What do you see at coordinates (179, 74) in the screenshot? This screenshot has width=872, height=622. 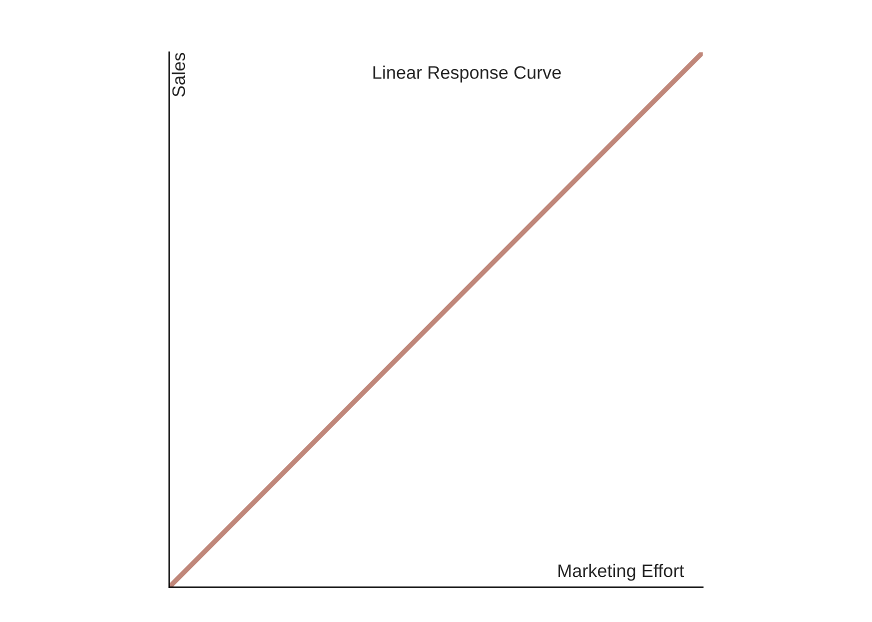 I see `y-axis-title: Sales` at bounding box center [179, 74].